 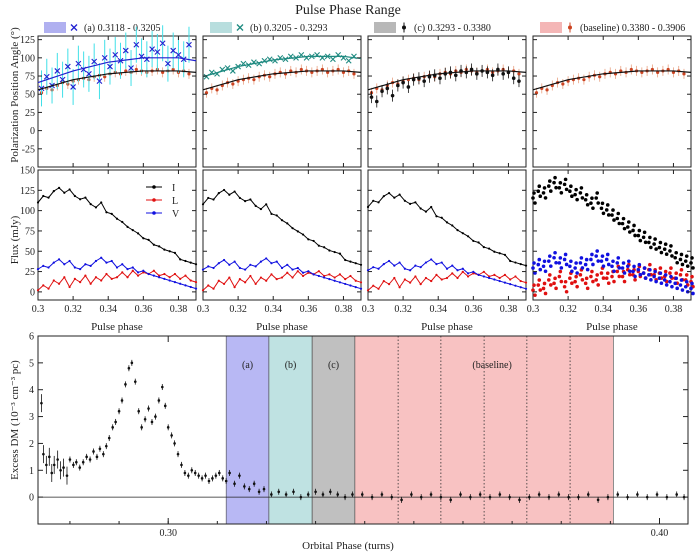 What do you see at coordinates (30, 252) in the screenshot?
I see `flux-ytick-label: 50` at bounding box center [30, 252].